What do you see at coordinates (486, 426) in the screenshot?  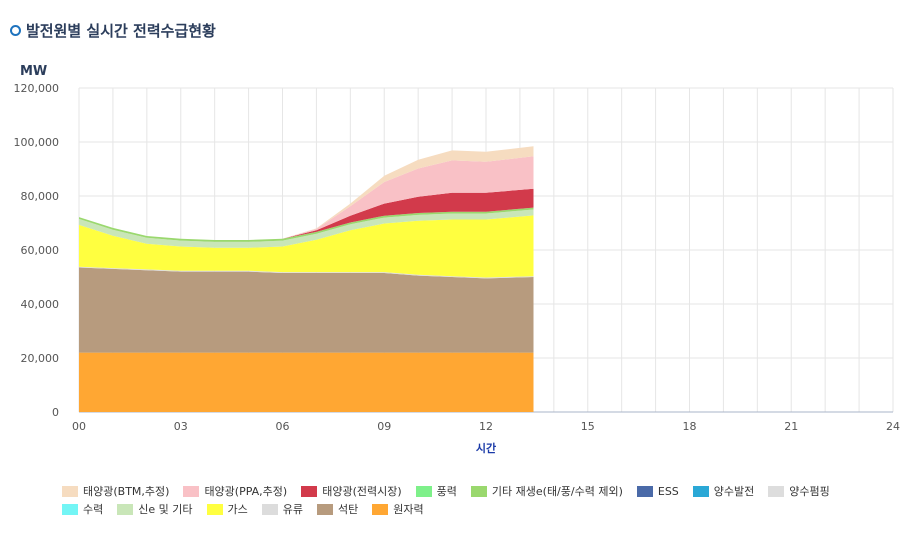 I see `x-tick-label: 12` at bounding box center [486, 426].